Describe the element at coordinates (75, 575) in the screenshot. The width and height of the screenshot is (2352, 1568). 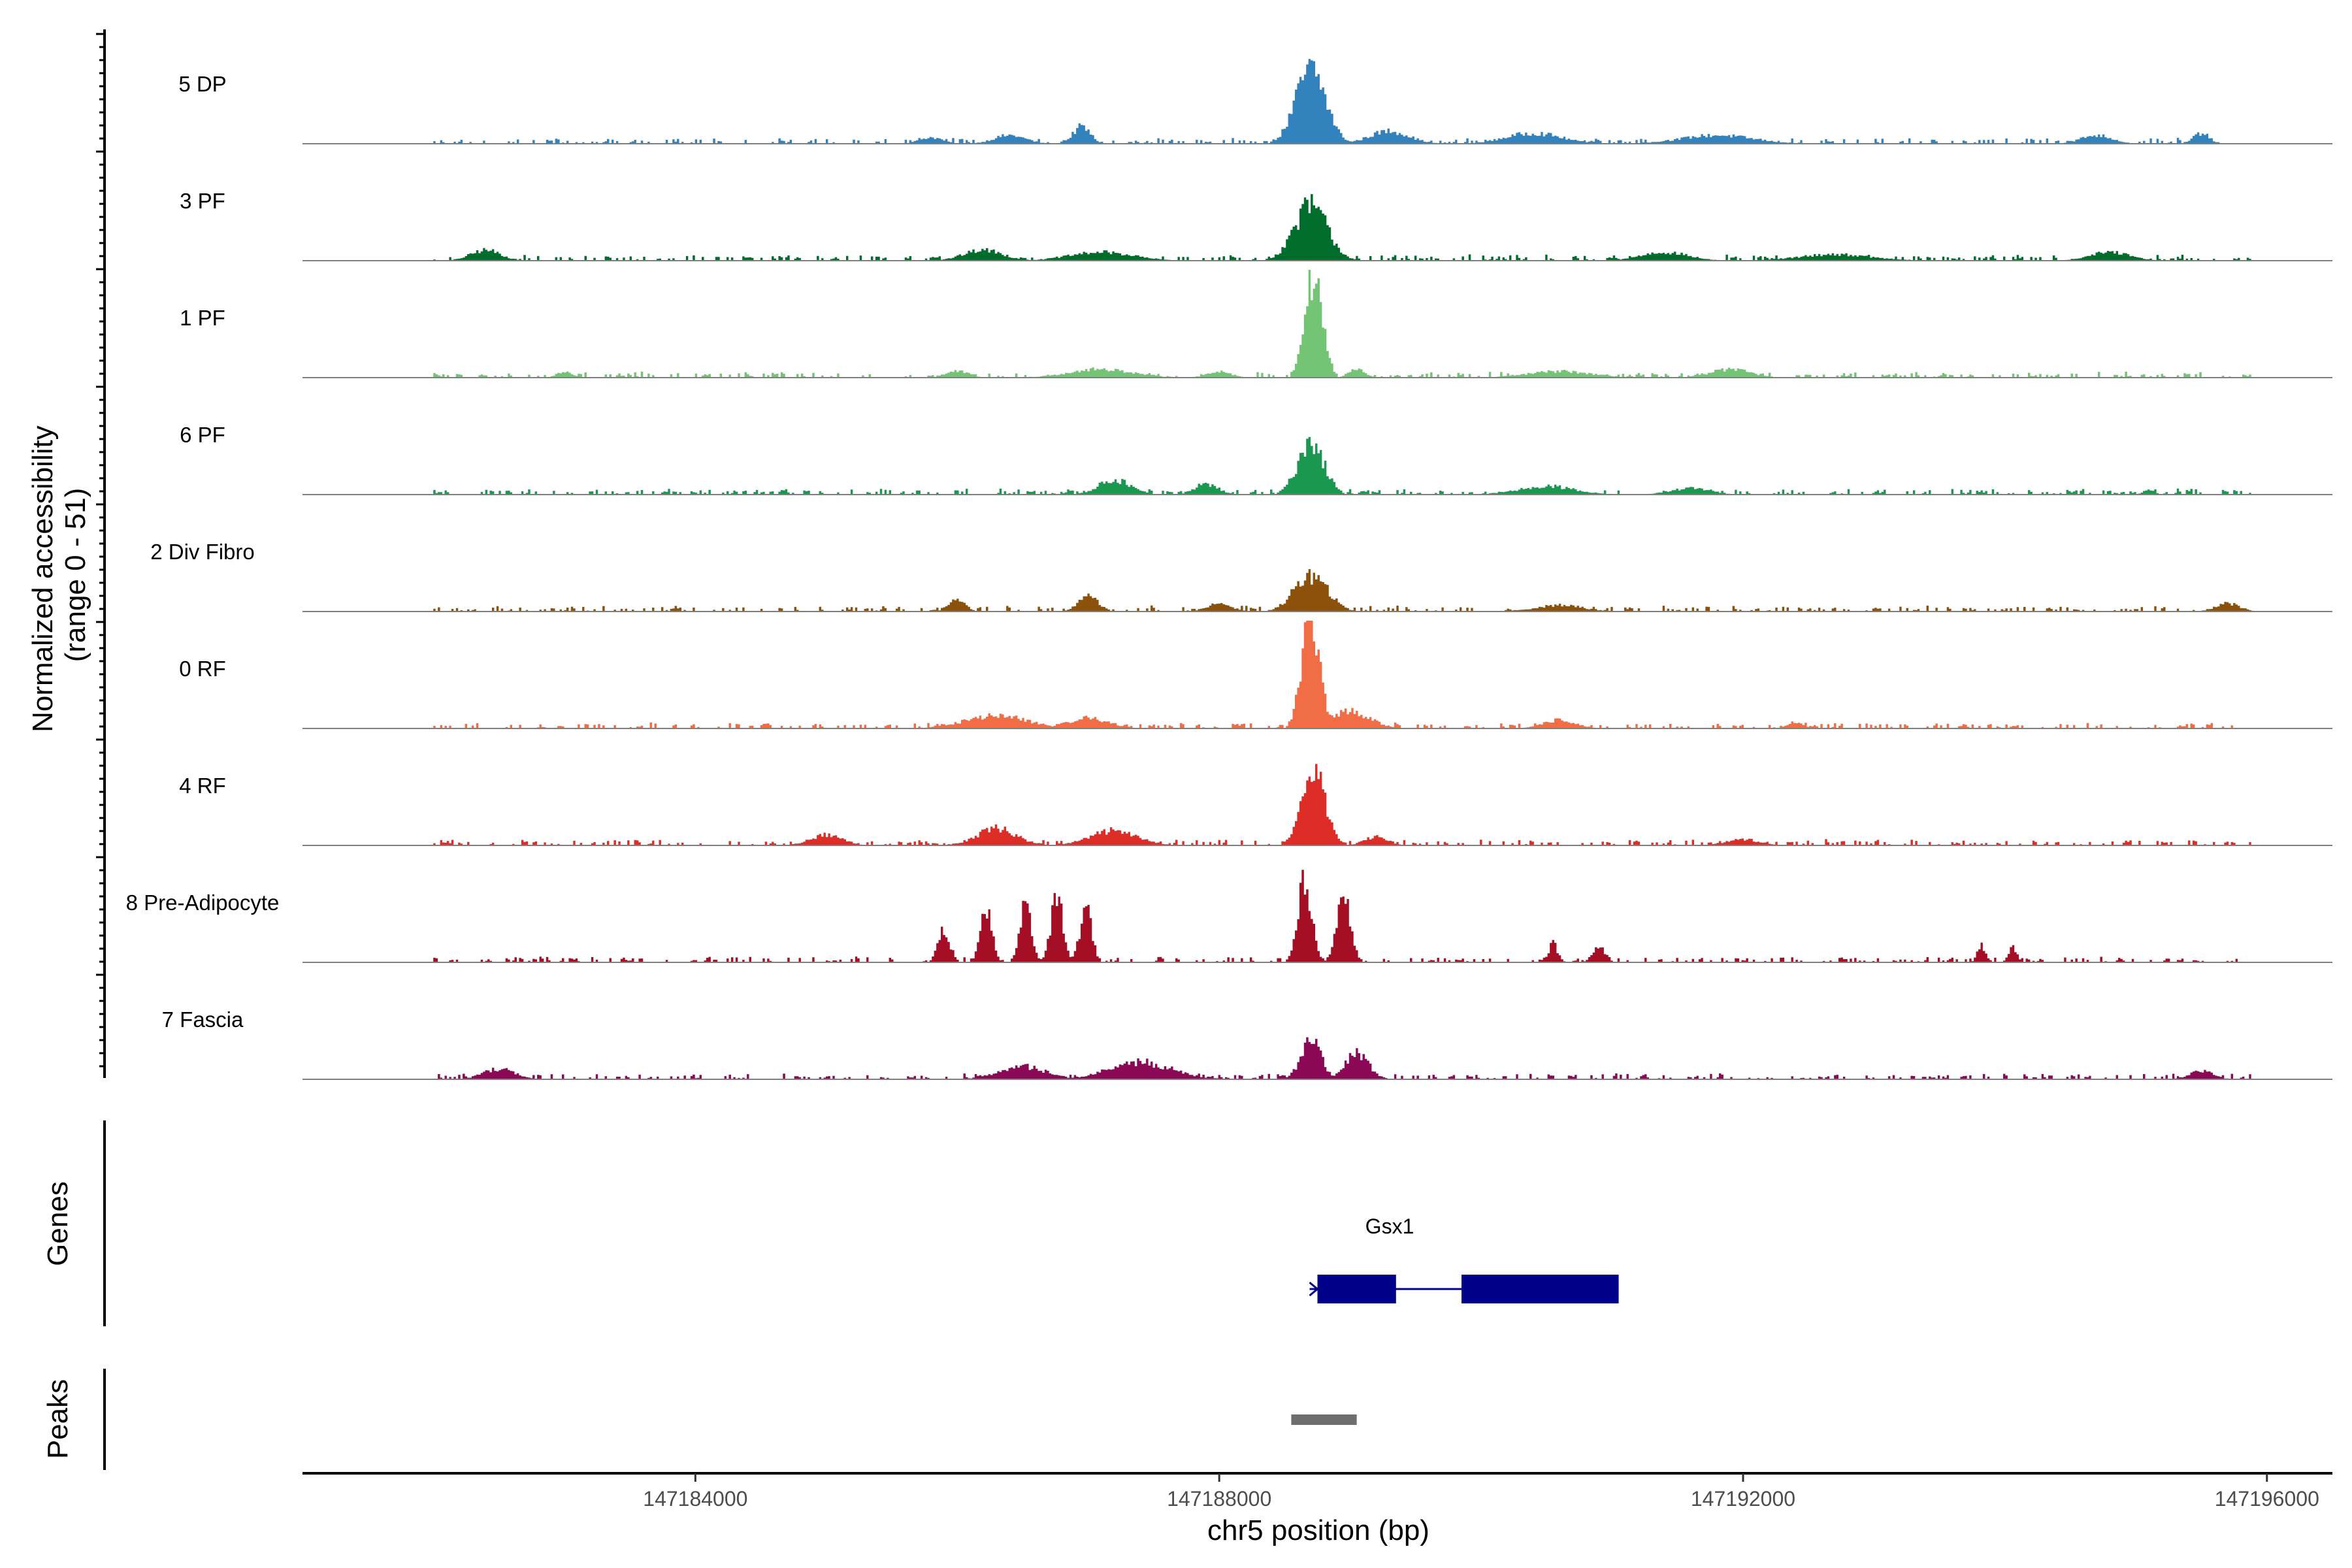
I see `y-axis-title-line-2: (range 0 - 51)` at that location.